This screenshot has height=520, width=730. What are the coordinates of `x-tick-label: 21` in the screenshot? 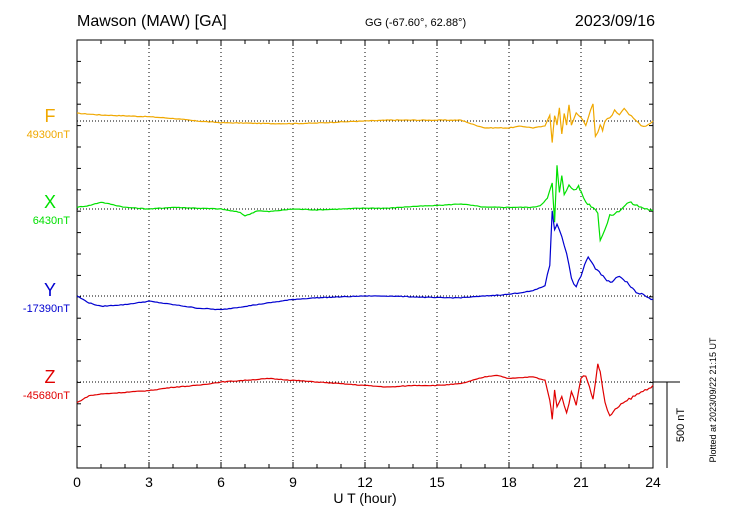 It's located at (581, 482).